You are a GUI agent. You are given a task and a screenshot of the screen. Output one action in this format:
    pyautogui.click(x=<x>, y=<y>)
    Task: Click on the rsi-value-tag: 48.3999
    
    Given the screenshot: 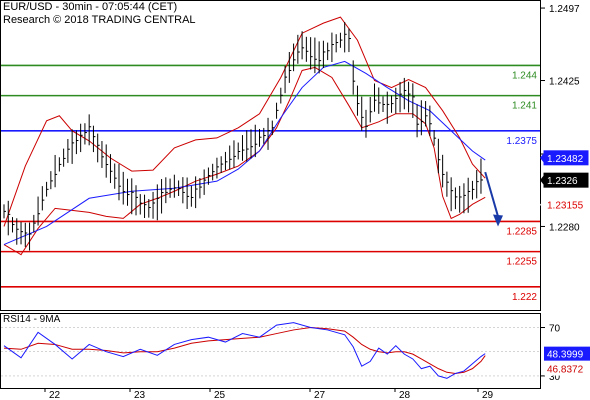 What is the action you would take?
    pyautogui.click(x=565, y=355)
    